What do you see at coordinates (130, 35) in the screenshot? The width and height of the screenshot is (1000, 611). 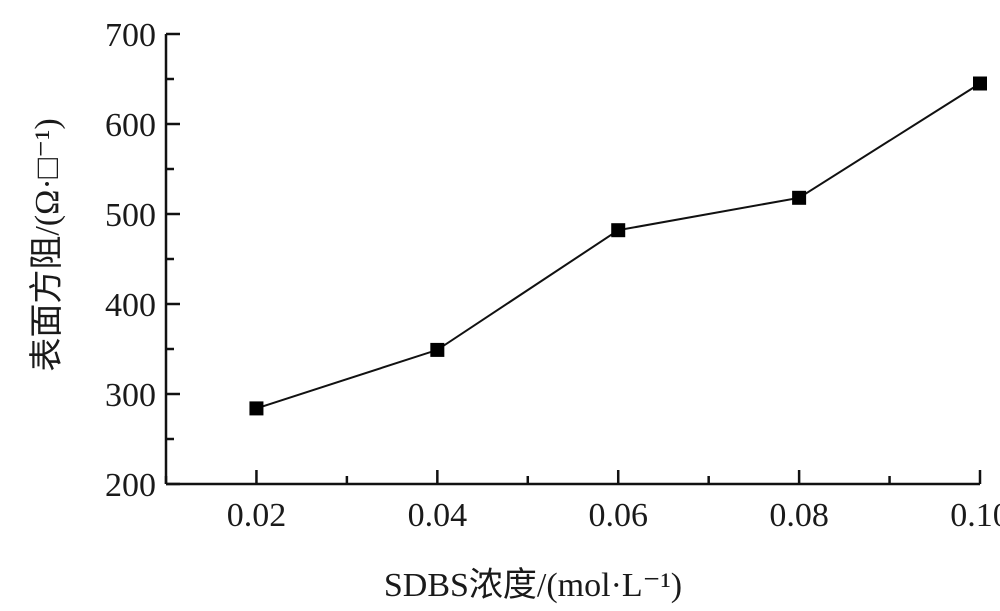 I see `y-tick-label: 700` at bounding box center [130, 35].